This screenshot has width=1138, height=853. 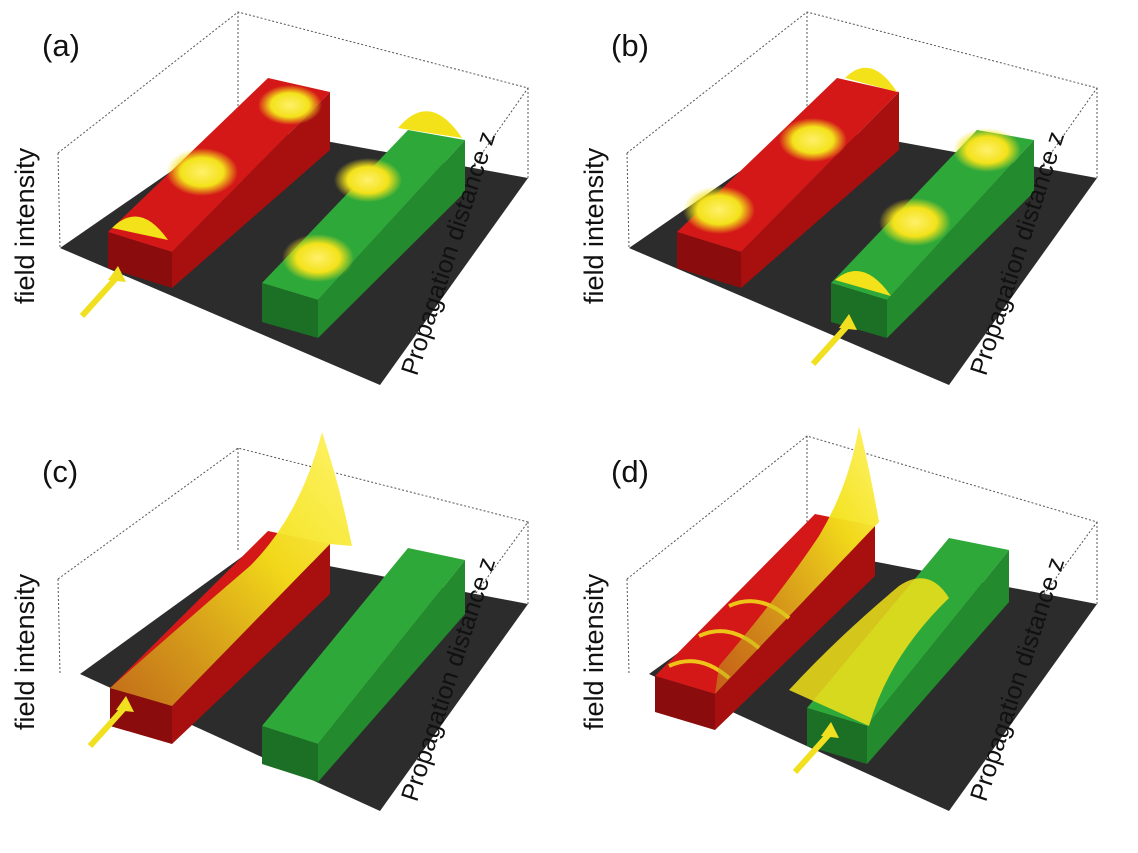 I want to click on panel-label: (d), so click(x=630, y=471).